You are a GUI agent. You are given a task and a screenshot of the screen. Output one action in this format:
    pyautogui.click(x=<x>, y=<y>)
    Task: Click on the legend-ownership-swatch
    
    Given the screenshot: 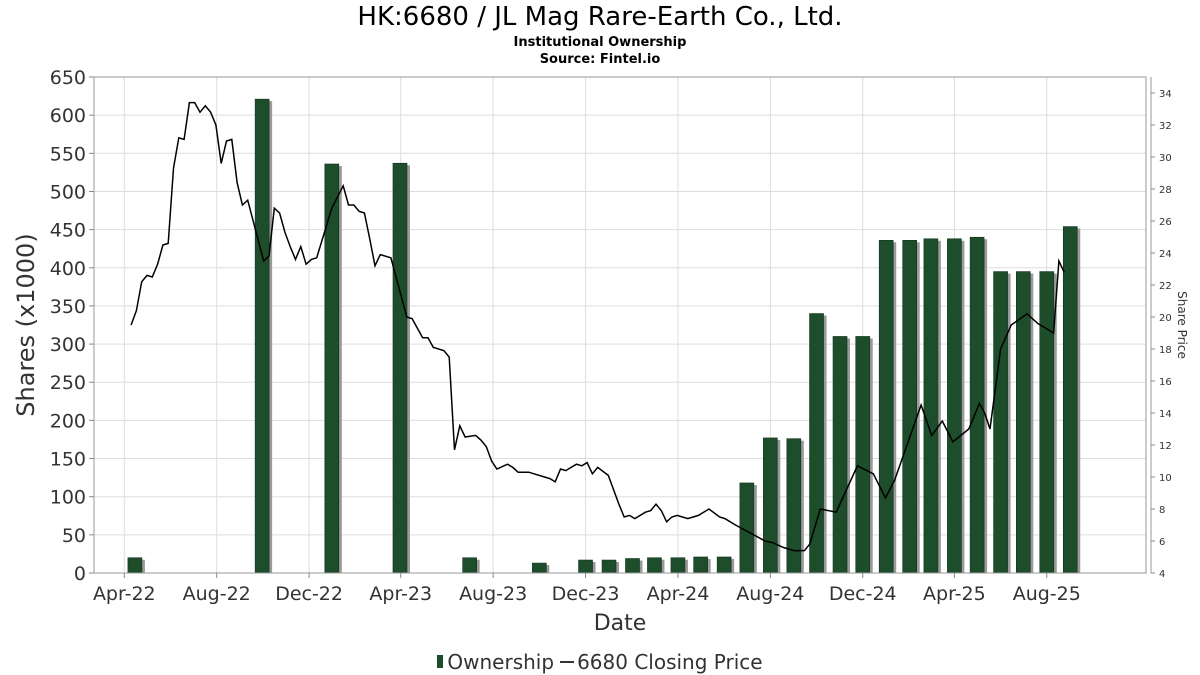 What is the action you would take?
    pyautogui.click(x=440, y=661)
    